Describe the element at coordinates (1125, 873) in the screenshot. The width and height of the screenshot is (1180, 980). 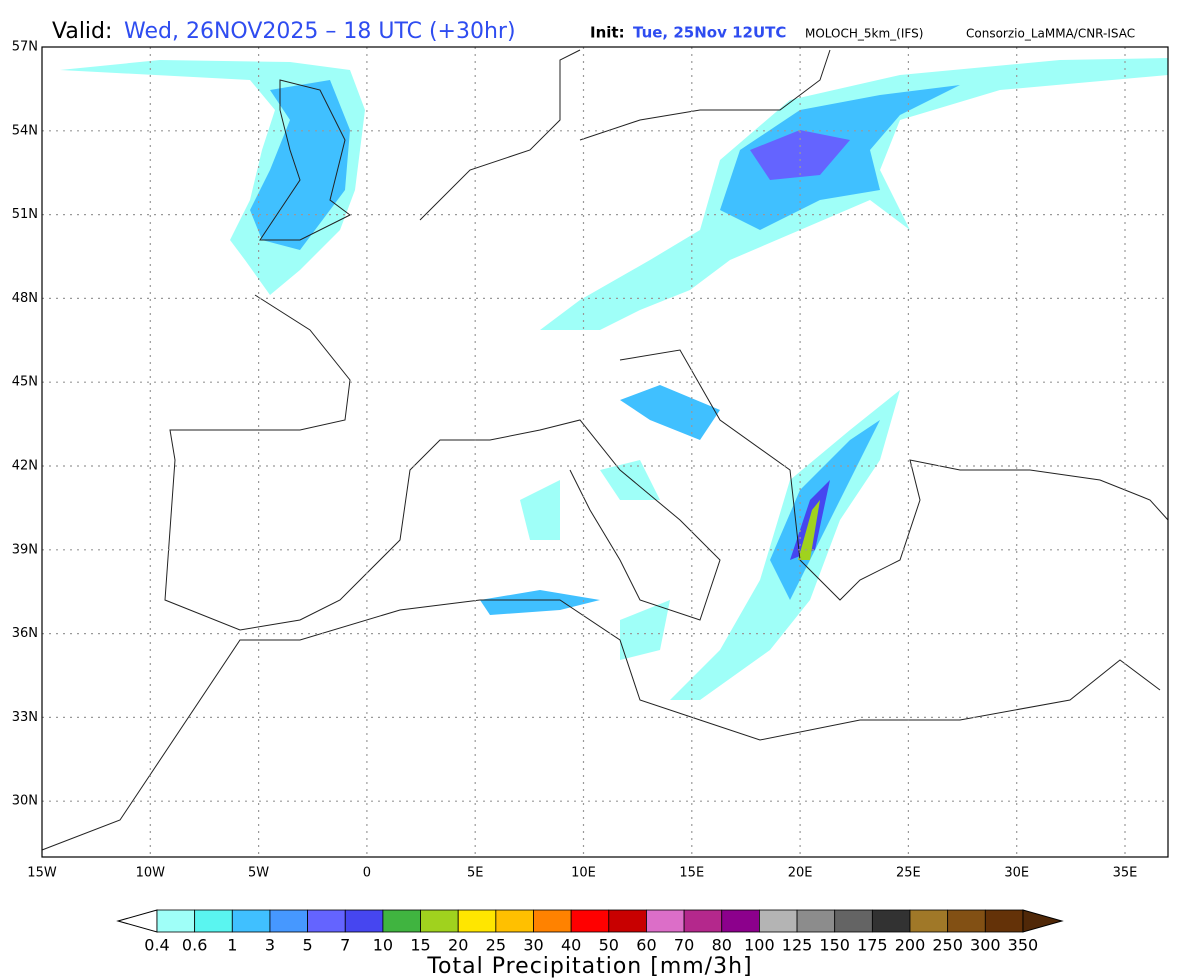
I see `lon-label: 35E` at that location.